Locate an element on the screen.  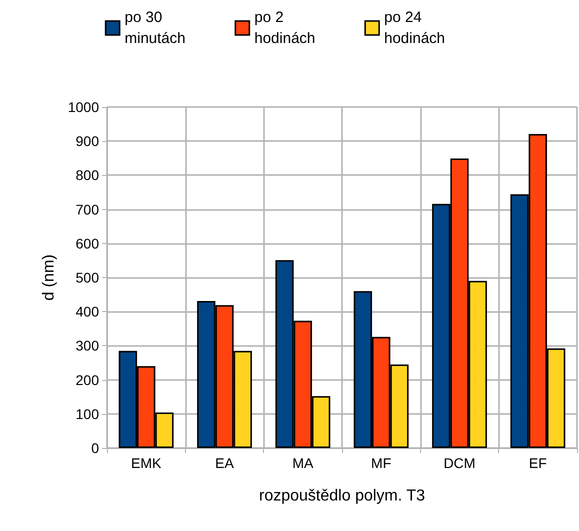
y-tick-label: 400 is located at coordinates (88, 312).